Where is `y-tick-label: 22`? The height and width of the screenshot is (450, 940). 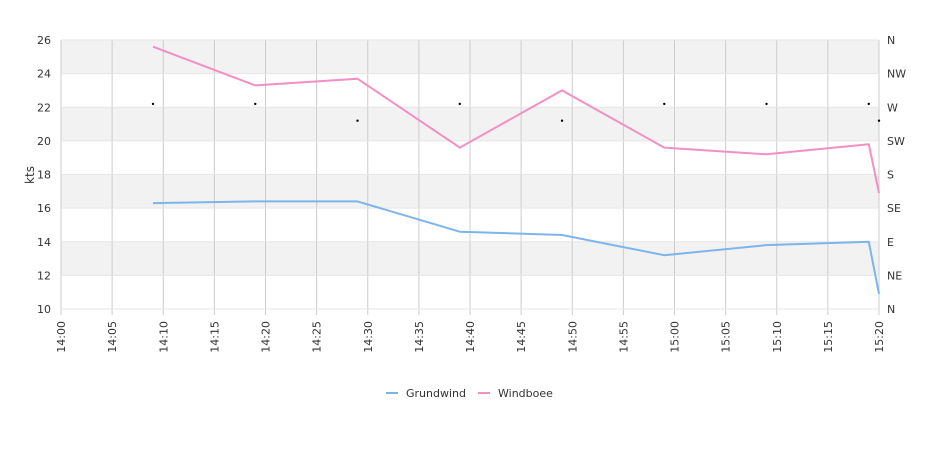 y-tick-label: 22 is located at coordinates (44, 107).